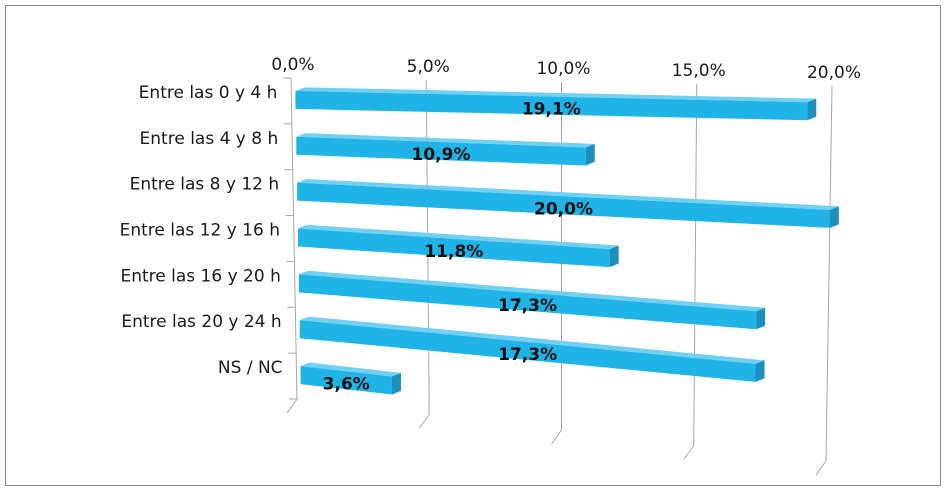 This screenshot has height=493, width=950. I want to click on category-label: Entre las 12 y 16 h, so click(200, 231).